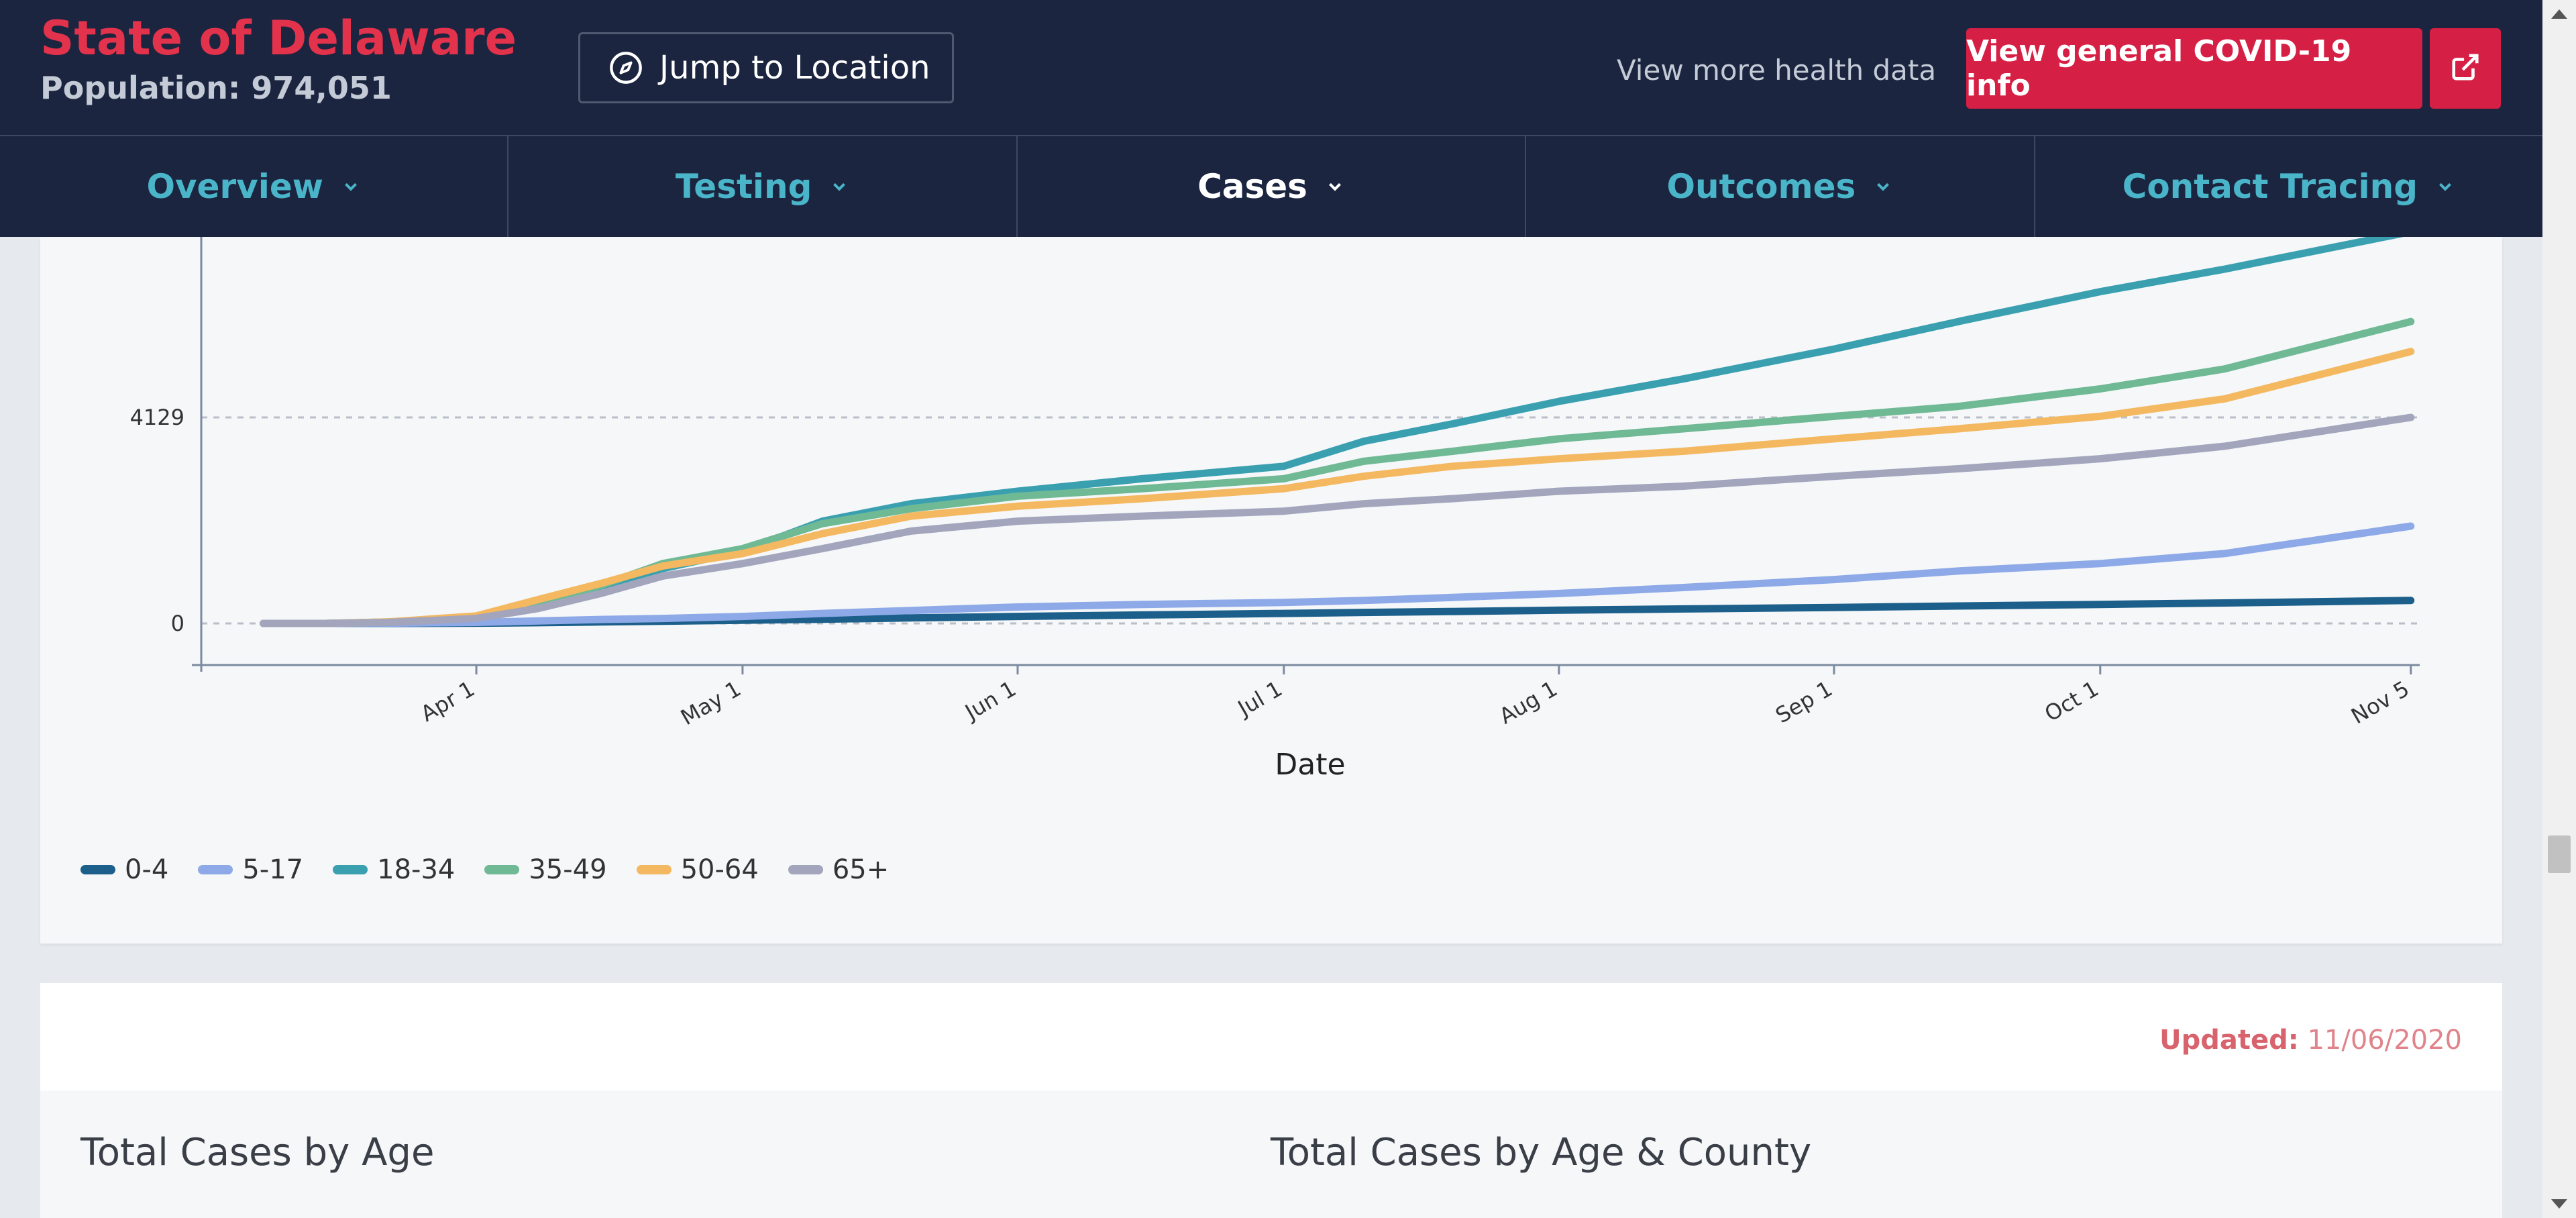  What do you see at coordinates (177, 624) in the screenshot?
I see `y-tick-label: 0` at bounding box center [177, 624].